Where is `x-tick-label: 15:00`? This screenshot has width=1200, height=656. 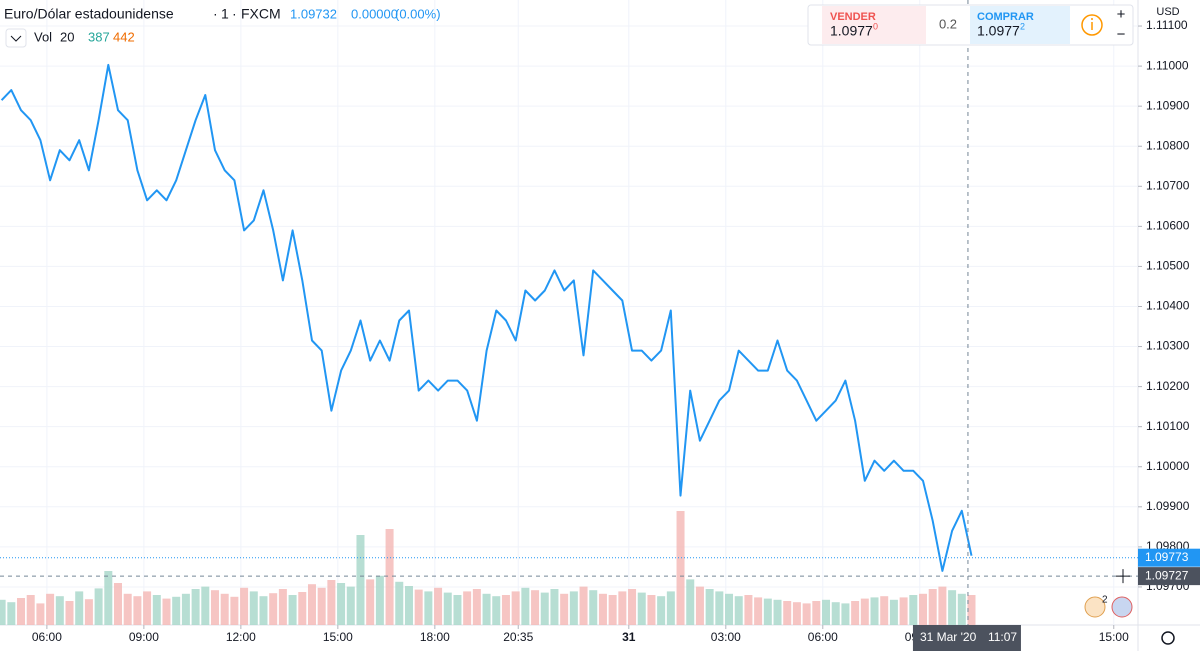
x-tick-label: 15:00 is located at coordinates (1114, 637).